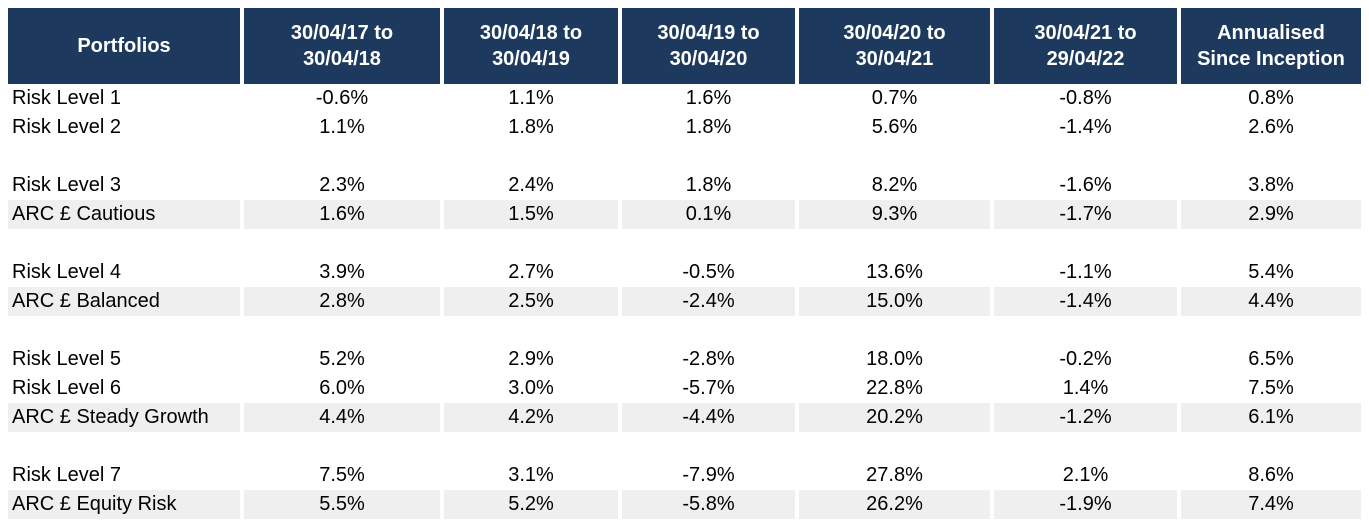 The height and width of the screenshot is (526, 1369). I want to click on value-cell: 5.6%, so click(892, 127).